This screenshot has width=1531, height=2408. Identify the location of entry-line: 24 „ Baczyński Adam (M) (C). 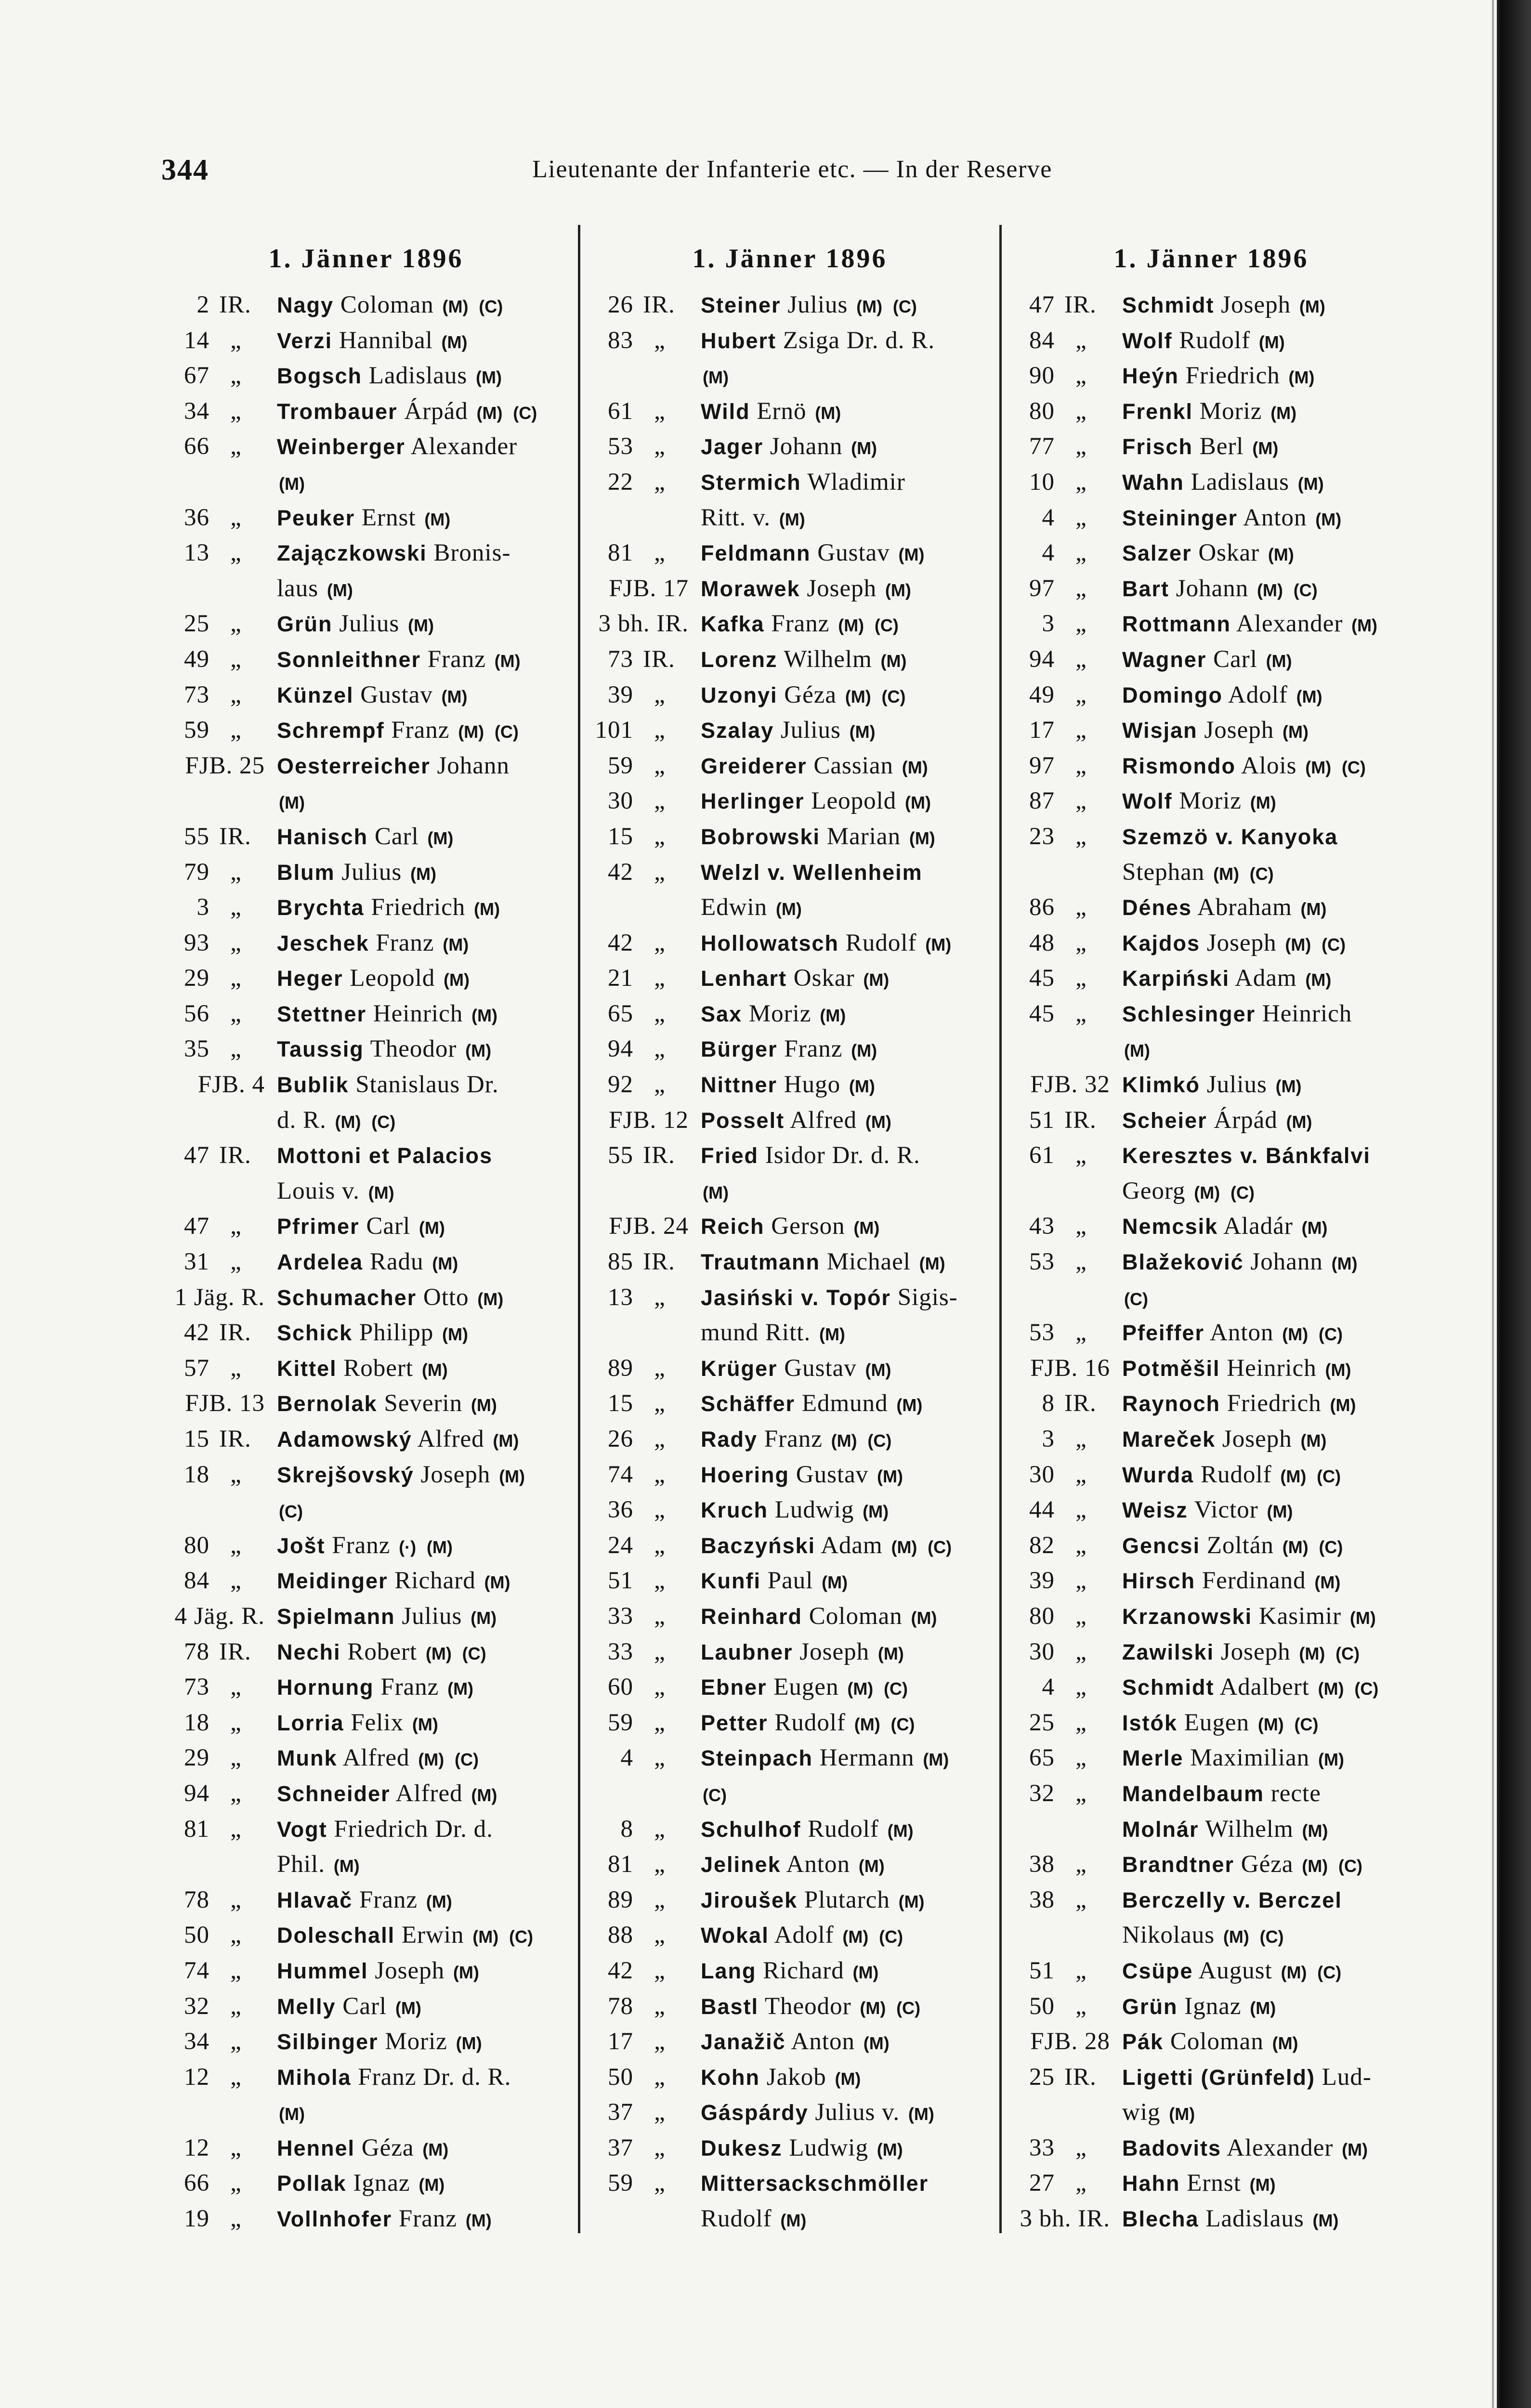
(795, 1546).